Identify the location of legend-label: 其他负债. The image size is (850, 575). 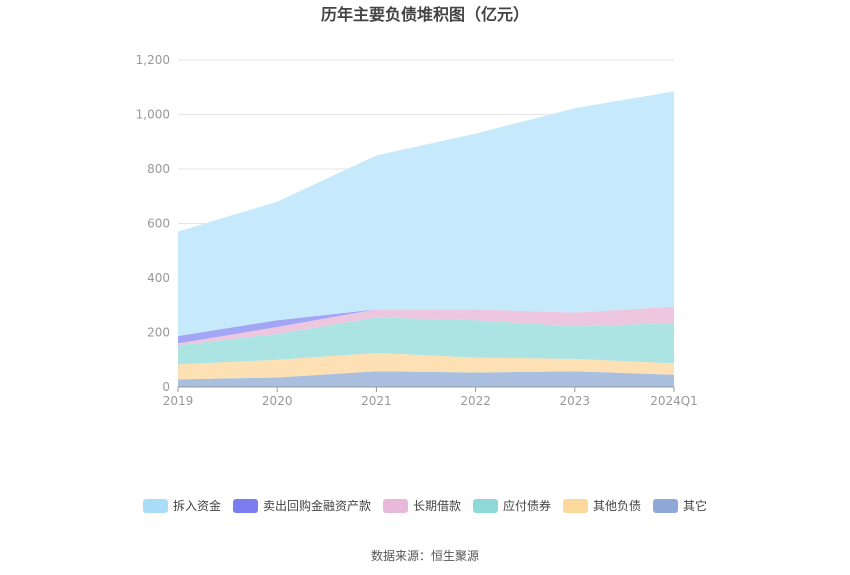
(617, 506).